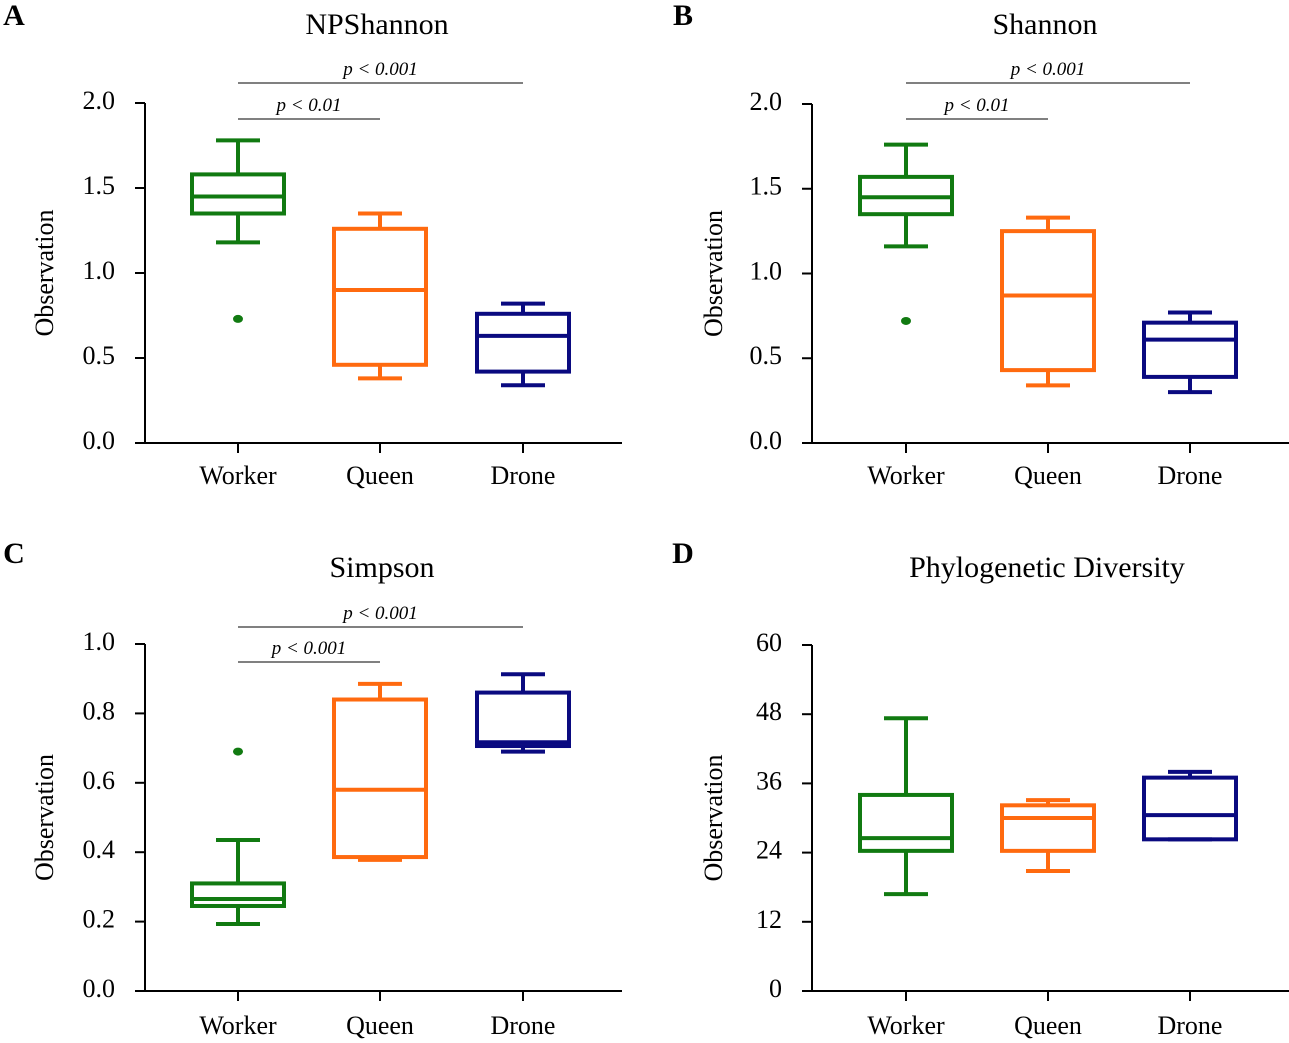 Image resolution: width=1289 pixels, height=1043 pixels. Describe the element at coordinates (99, 849) in the screenshot. I see `y-tick-label: 0.4` at that location.